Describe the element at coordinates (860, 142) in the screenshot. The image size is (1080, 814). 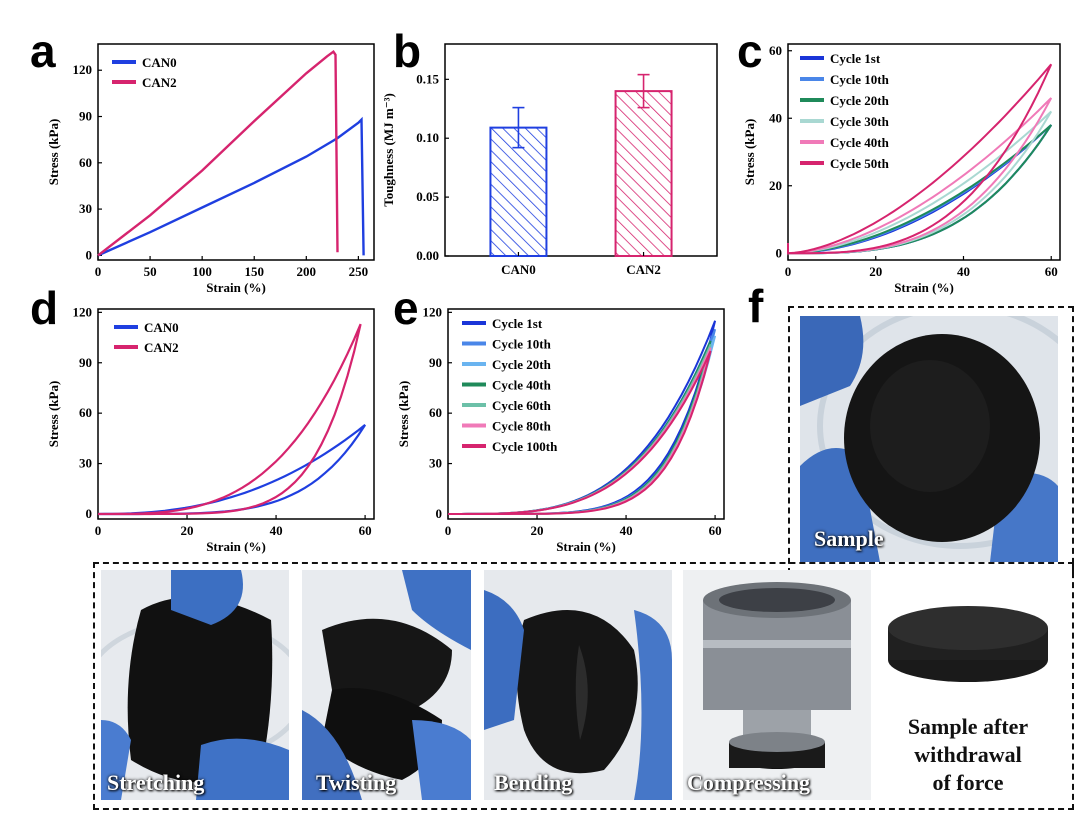
I see `legend-label-4: Cycle 40th` at that location.